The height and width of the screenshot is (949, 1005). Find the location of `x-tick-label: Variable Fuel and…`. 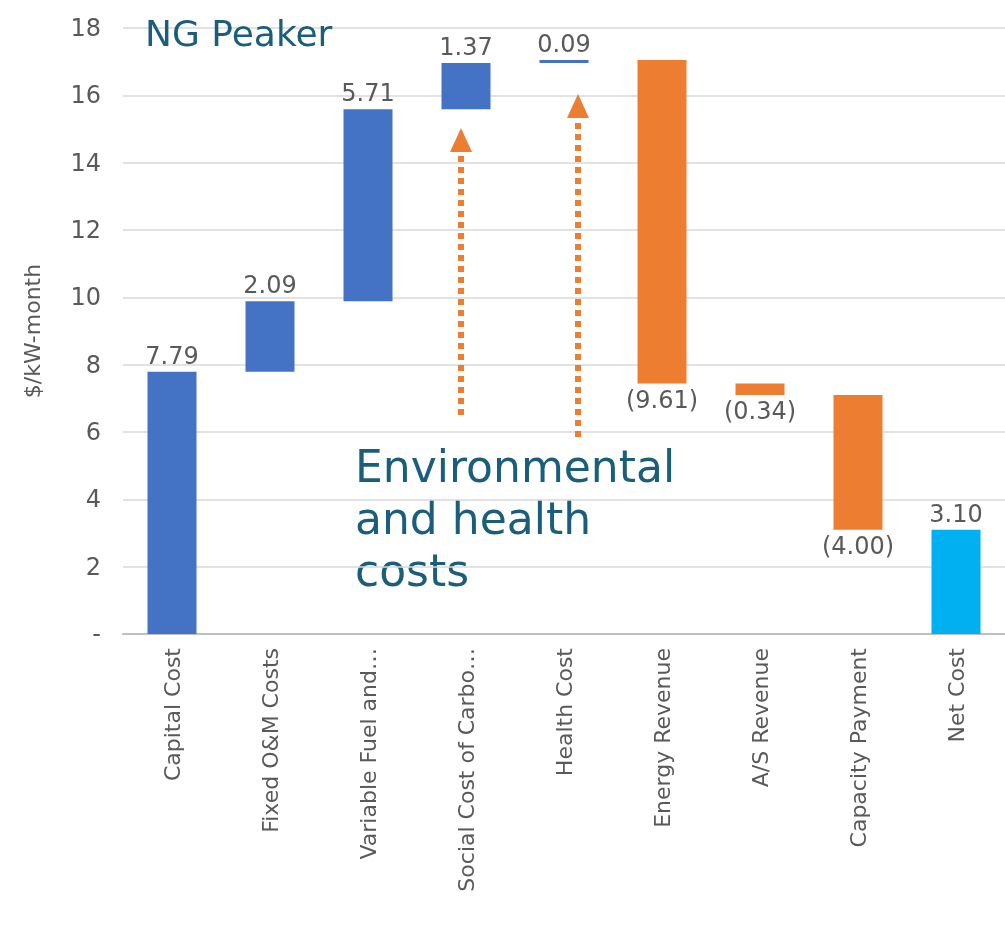

x-tick-label: Variable Fuel and… is located at coordinates (368, 754).